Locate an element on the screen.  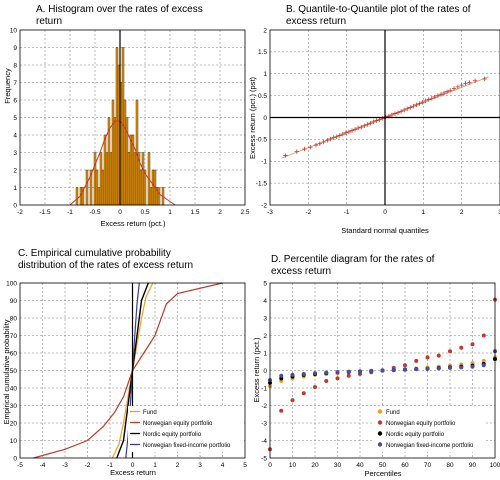
pb-ytick-label: 0.5 is located at coordinates (262, 96).